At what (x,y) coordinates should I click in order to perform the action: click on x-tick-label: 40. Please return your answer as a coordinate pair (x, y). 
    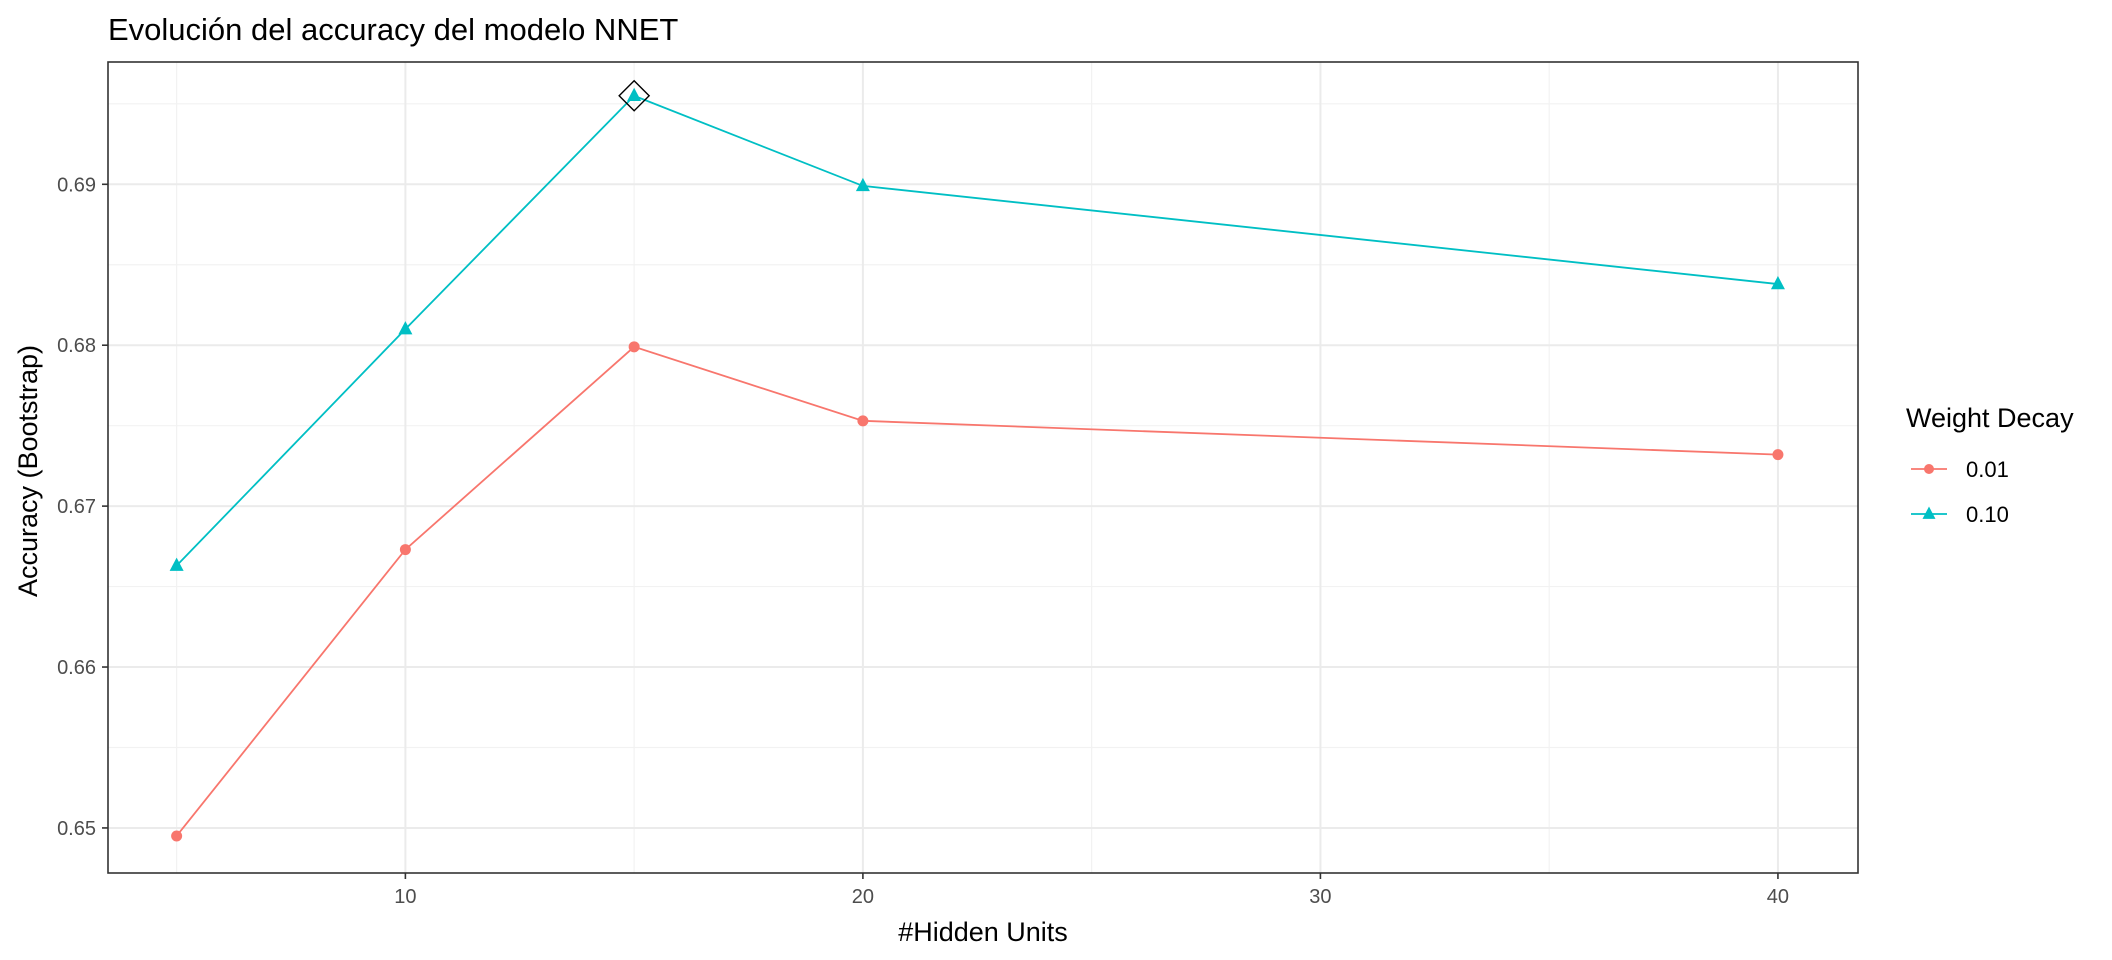
    Looking at the image, I should click on (1778, 897).